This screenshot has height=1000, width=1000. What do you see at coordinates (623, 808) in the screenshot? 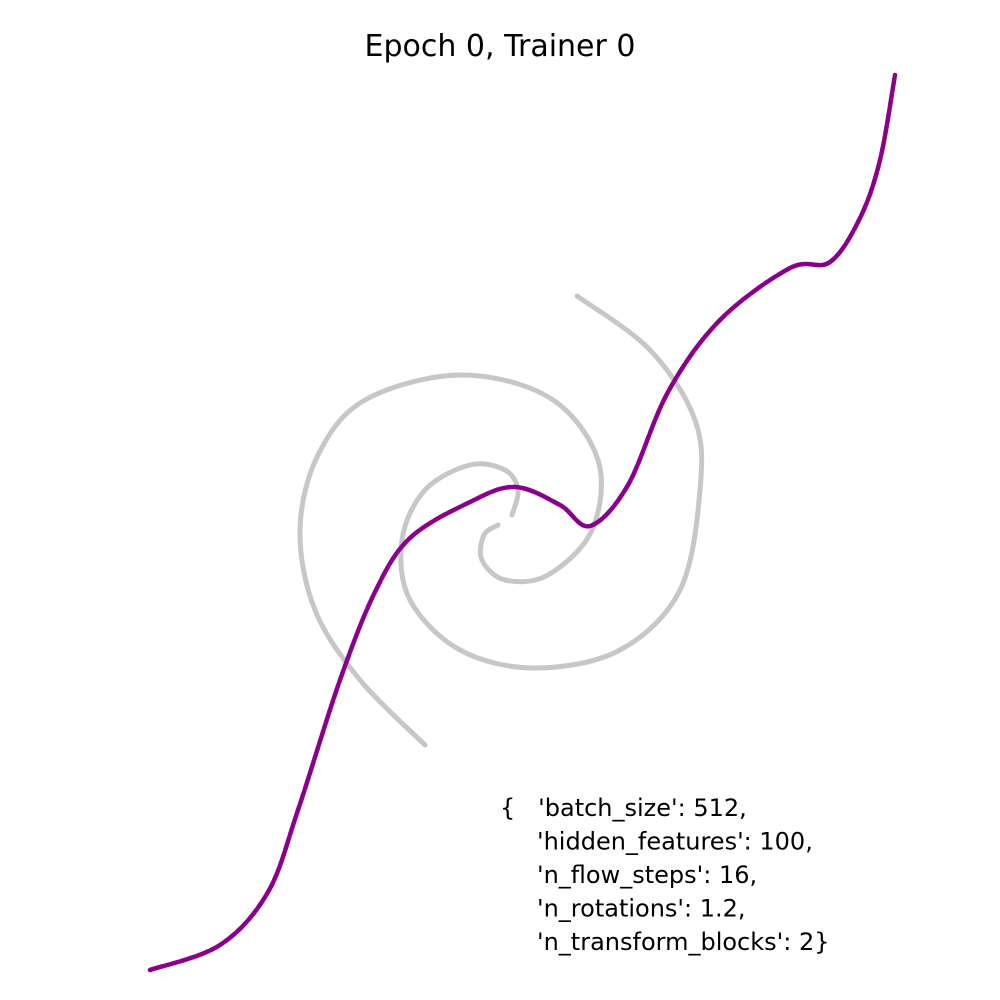
I see `parameter-line: { 'batch_size': 512,` at bounding box center [623, 808].